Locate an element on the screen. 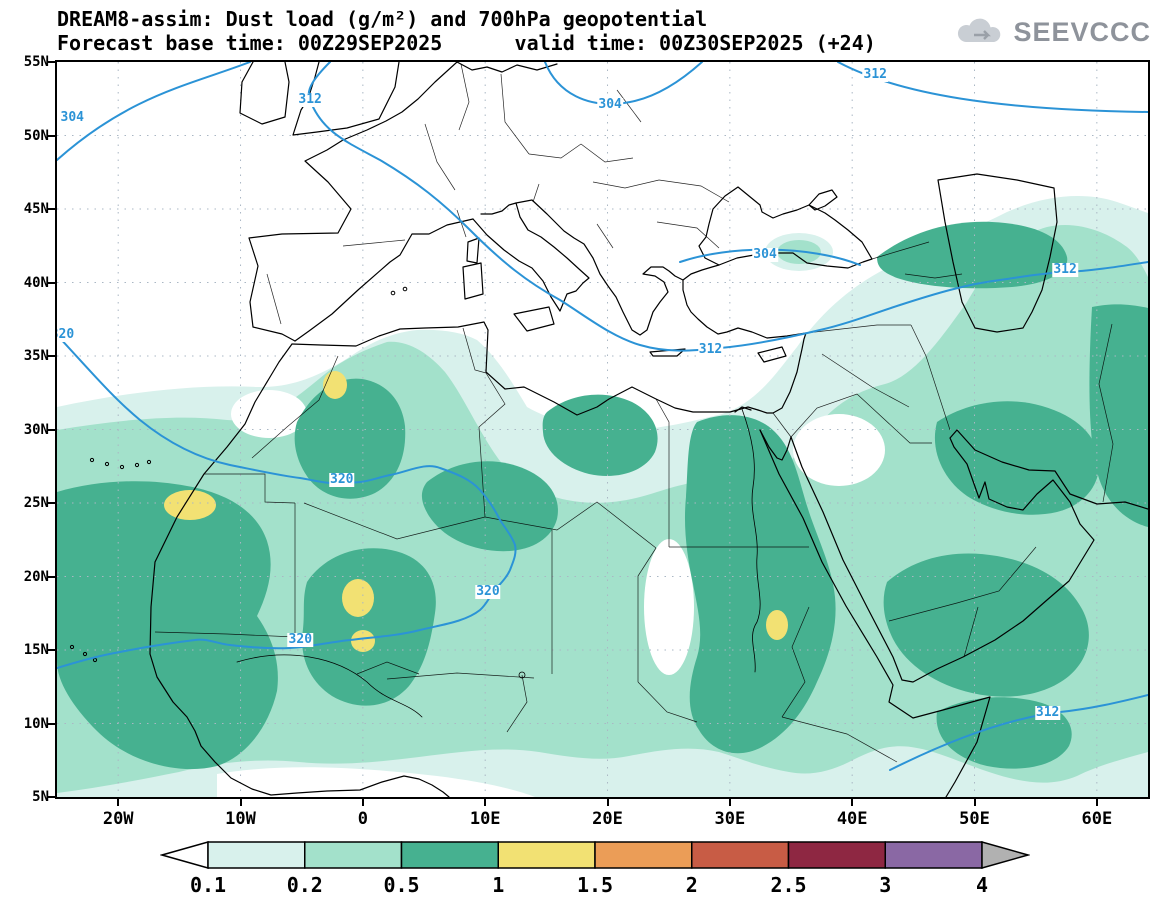  lat-tick-label: 45N is located at coordinates (36, 209).